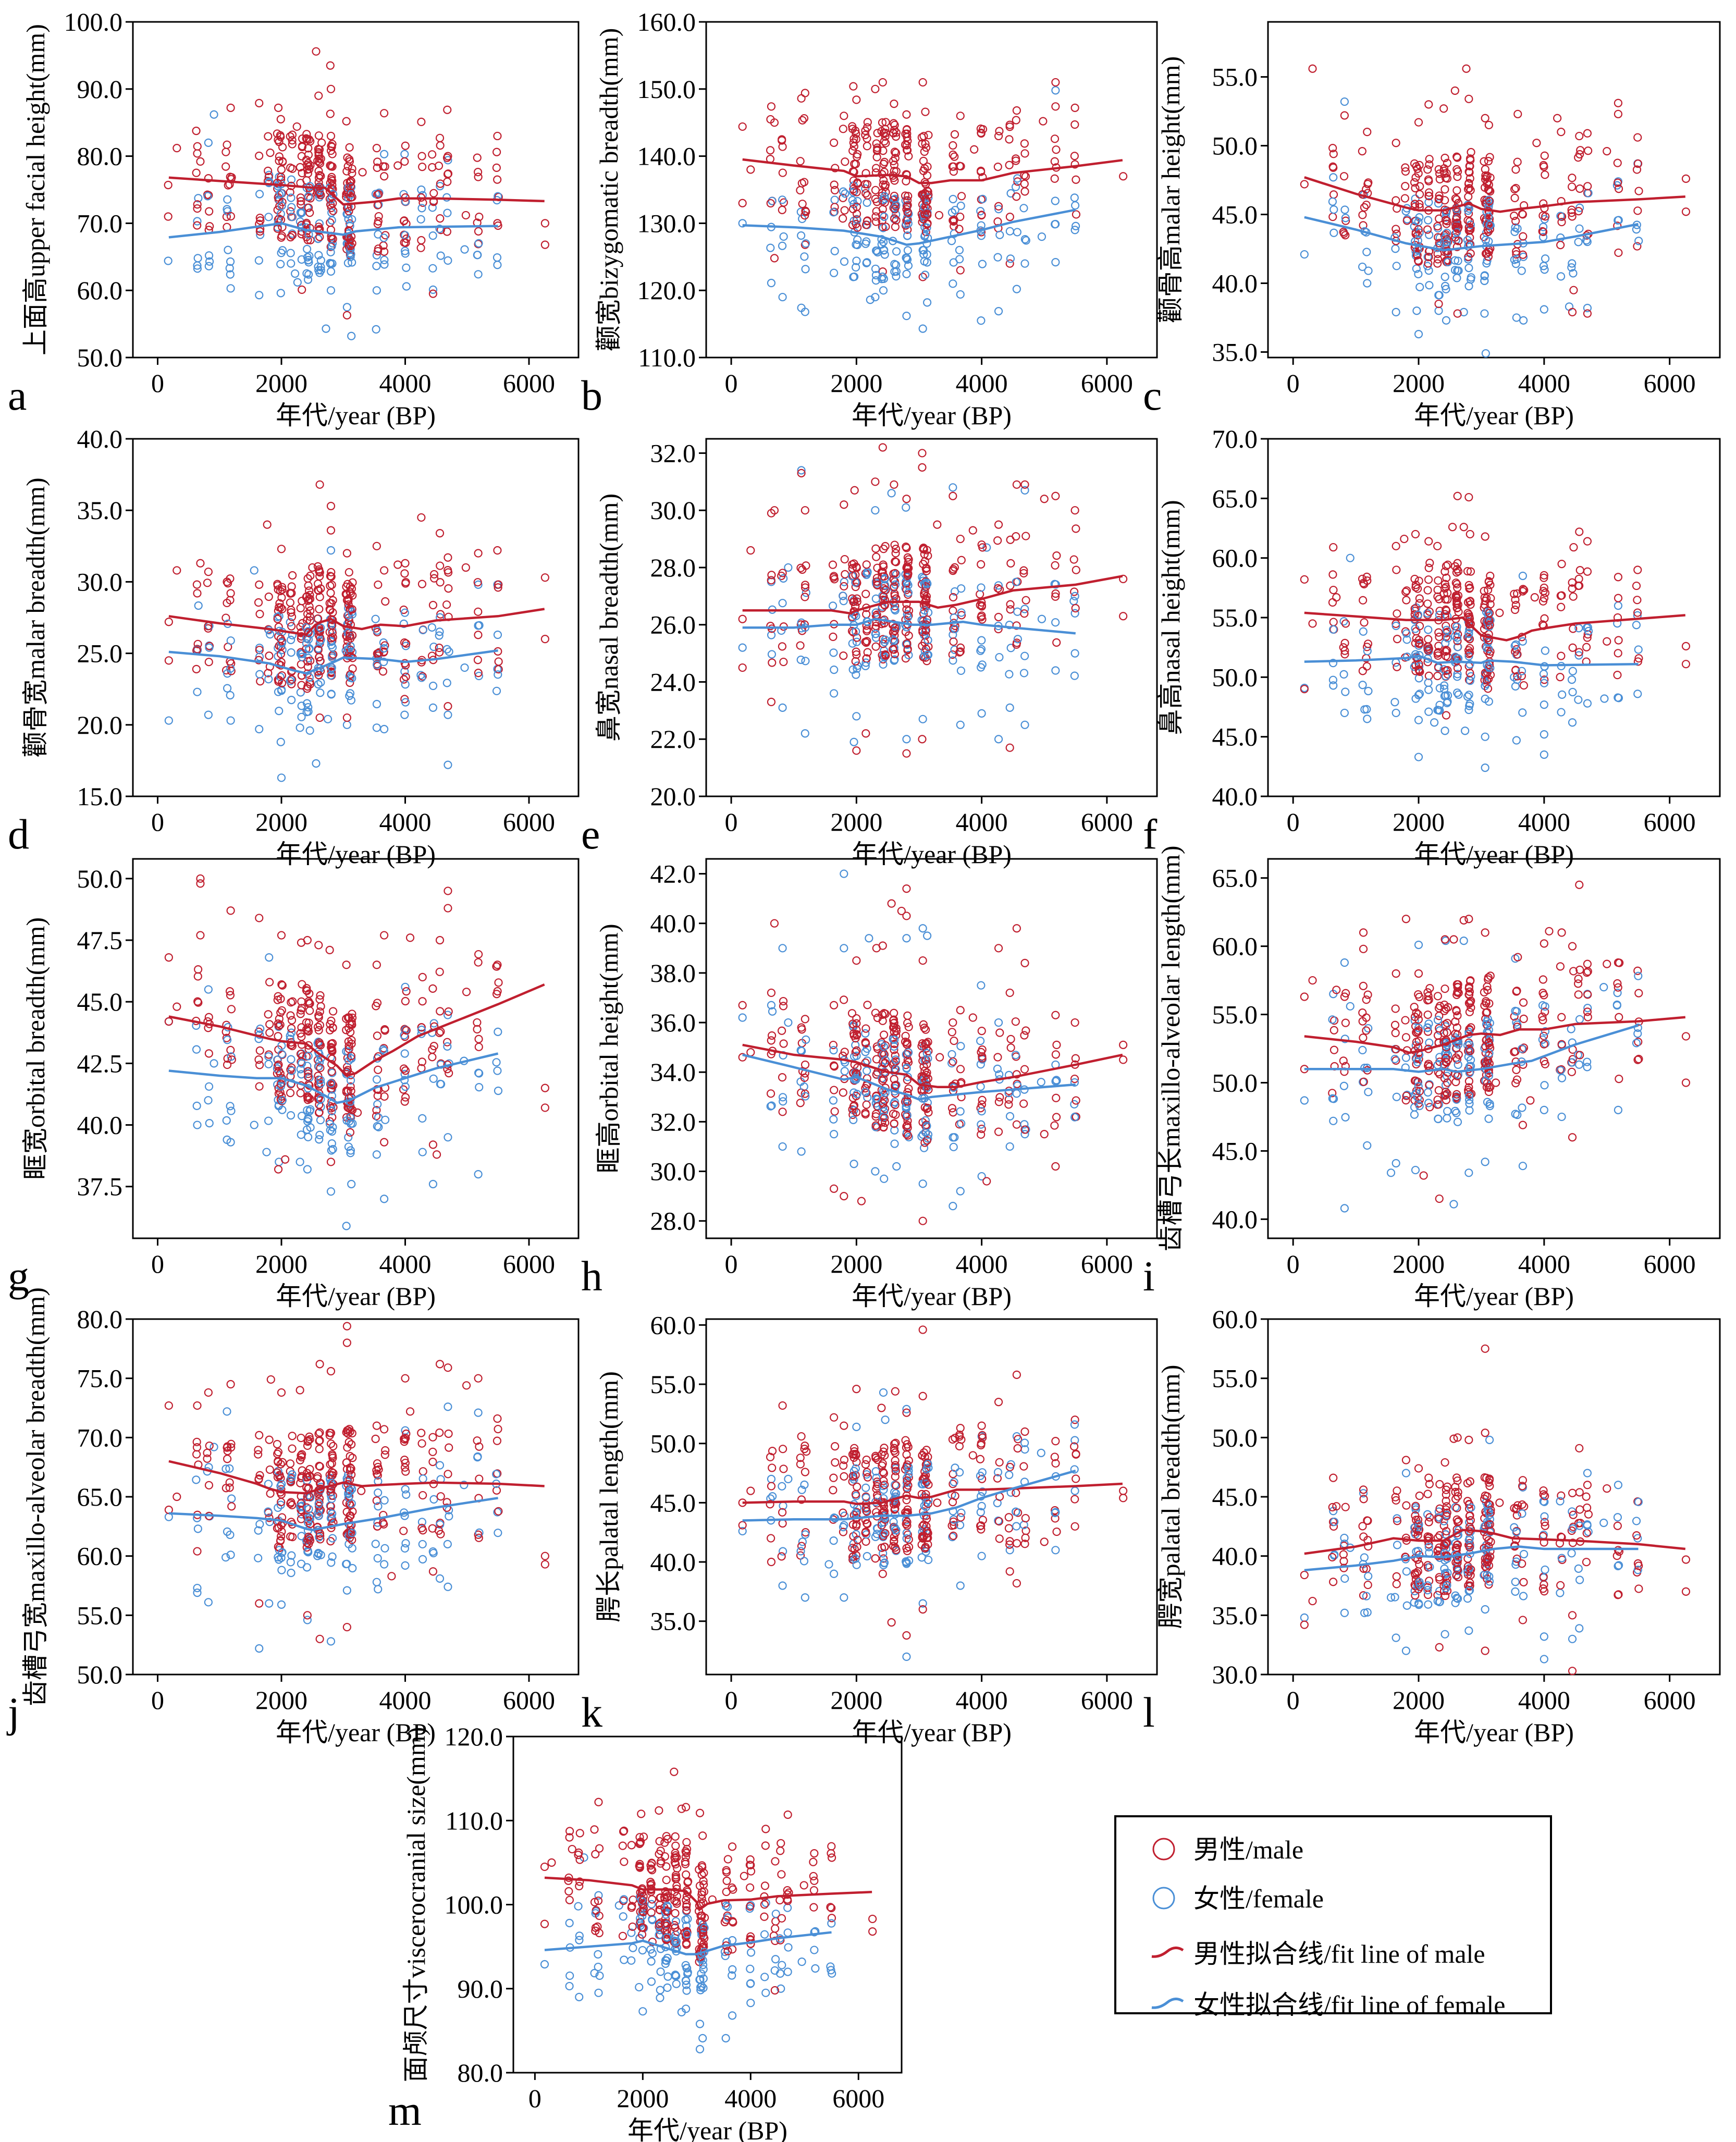 The width and height of the screenshot is (1736, 2142). I want to click on scatter-points, so click(933, 205).